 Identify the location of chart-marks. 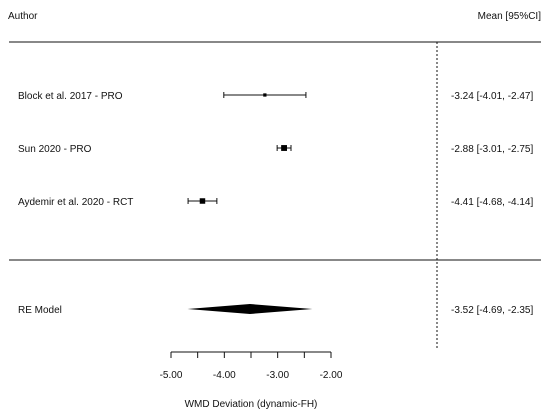
(250, 203).